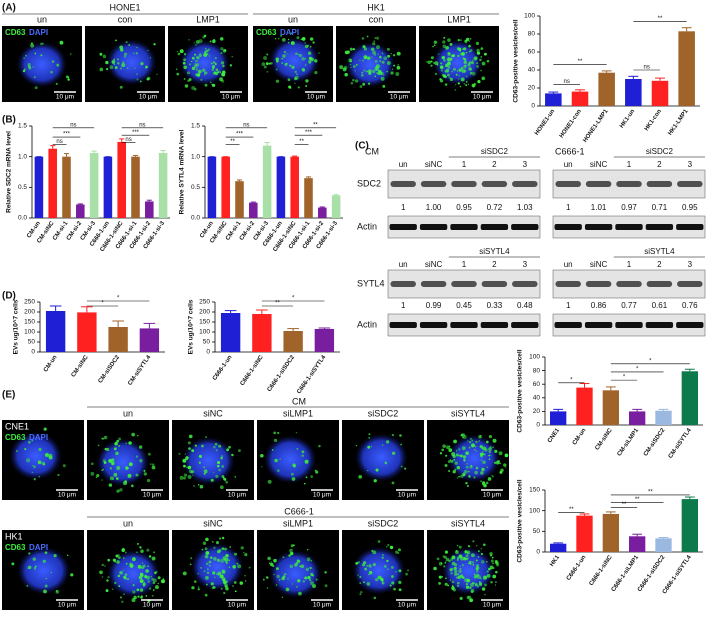 This screenshot has width=709, height=618. I want to click on significance-label: **, so click(301, 142).